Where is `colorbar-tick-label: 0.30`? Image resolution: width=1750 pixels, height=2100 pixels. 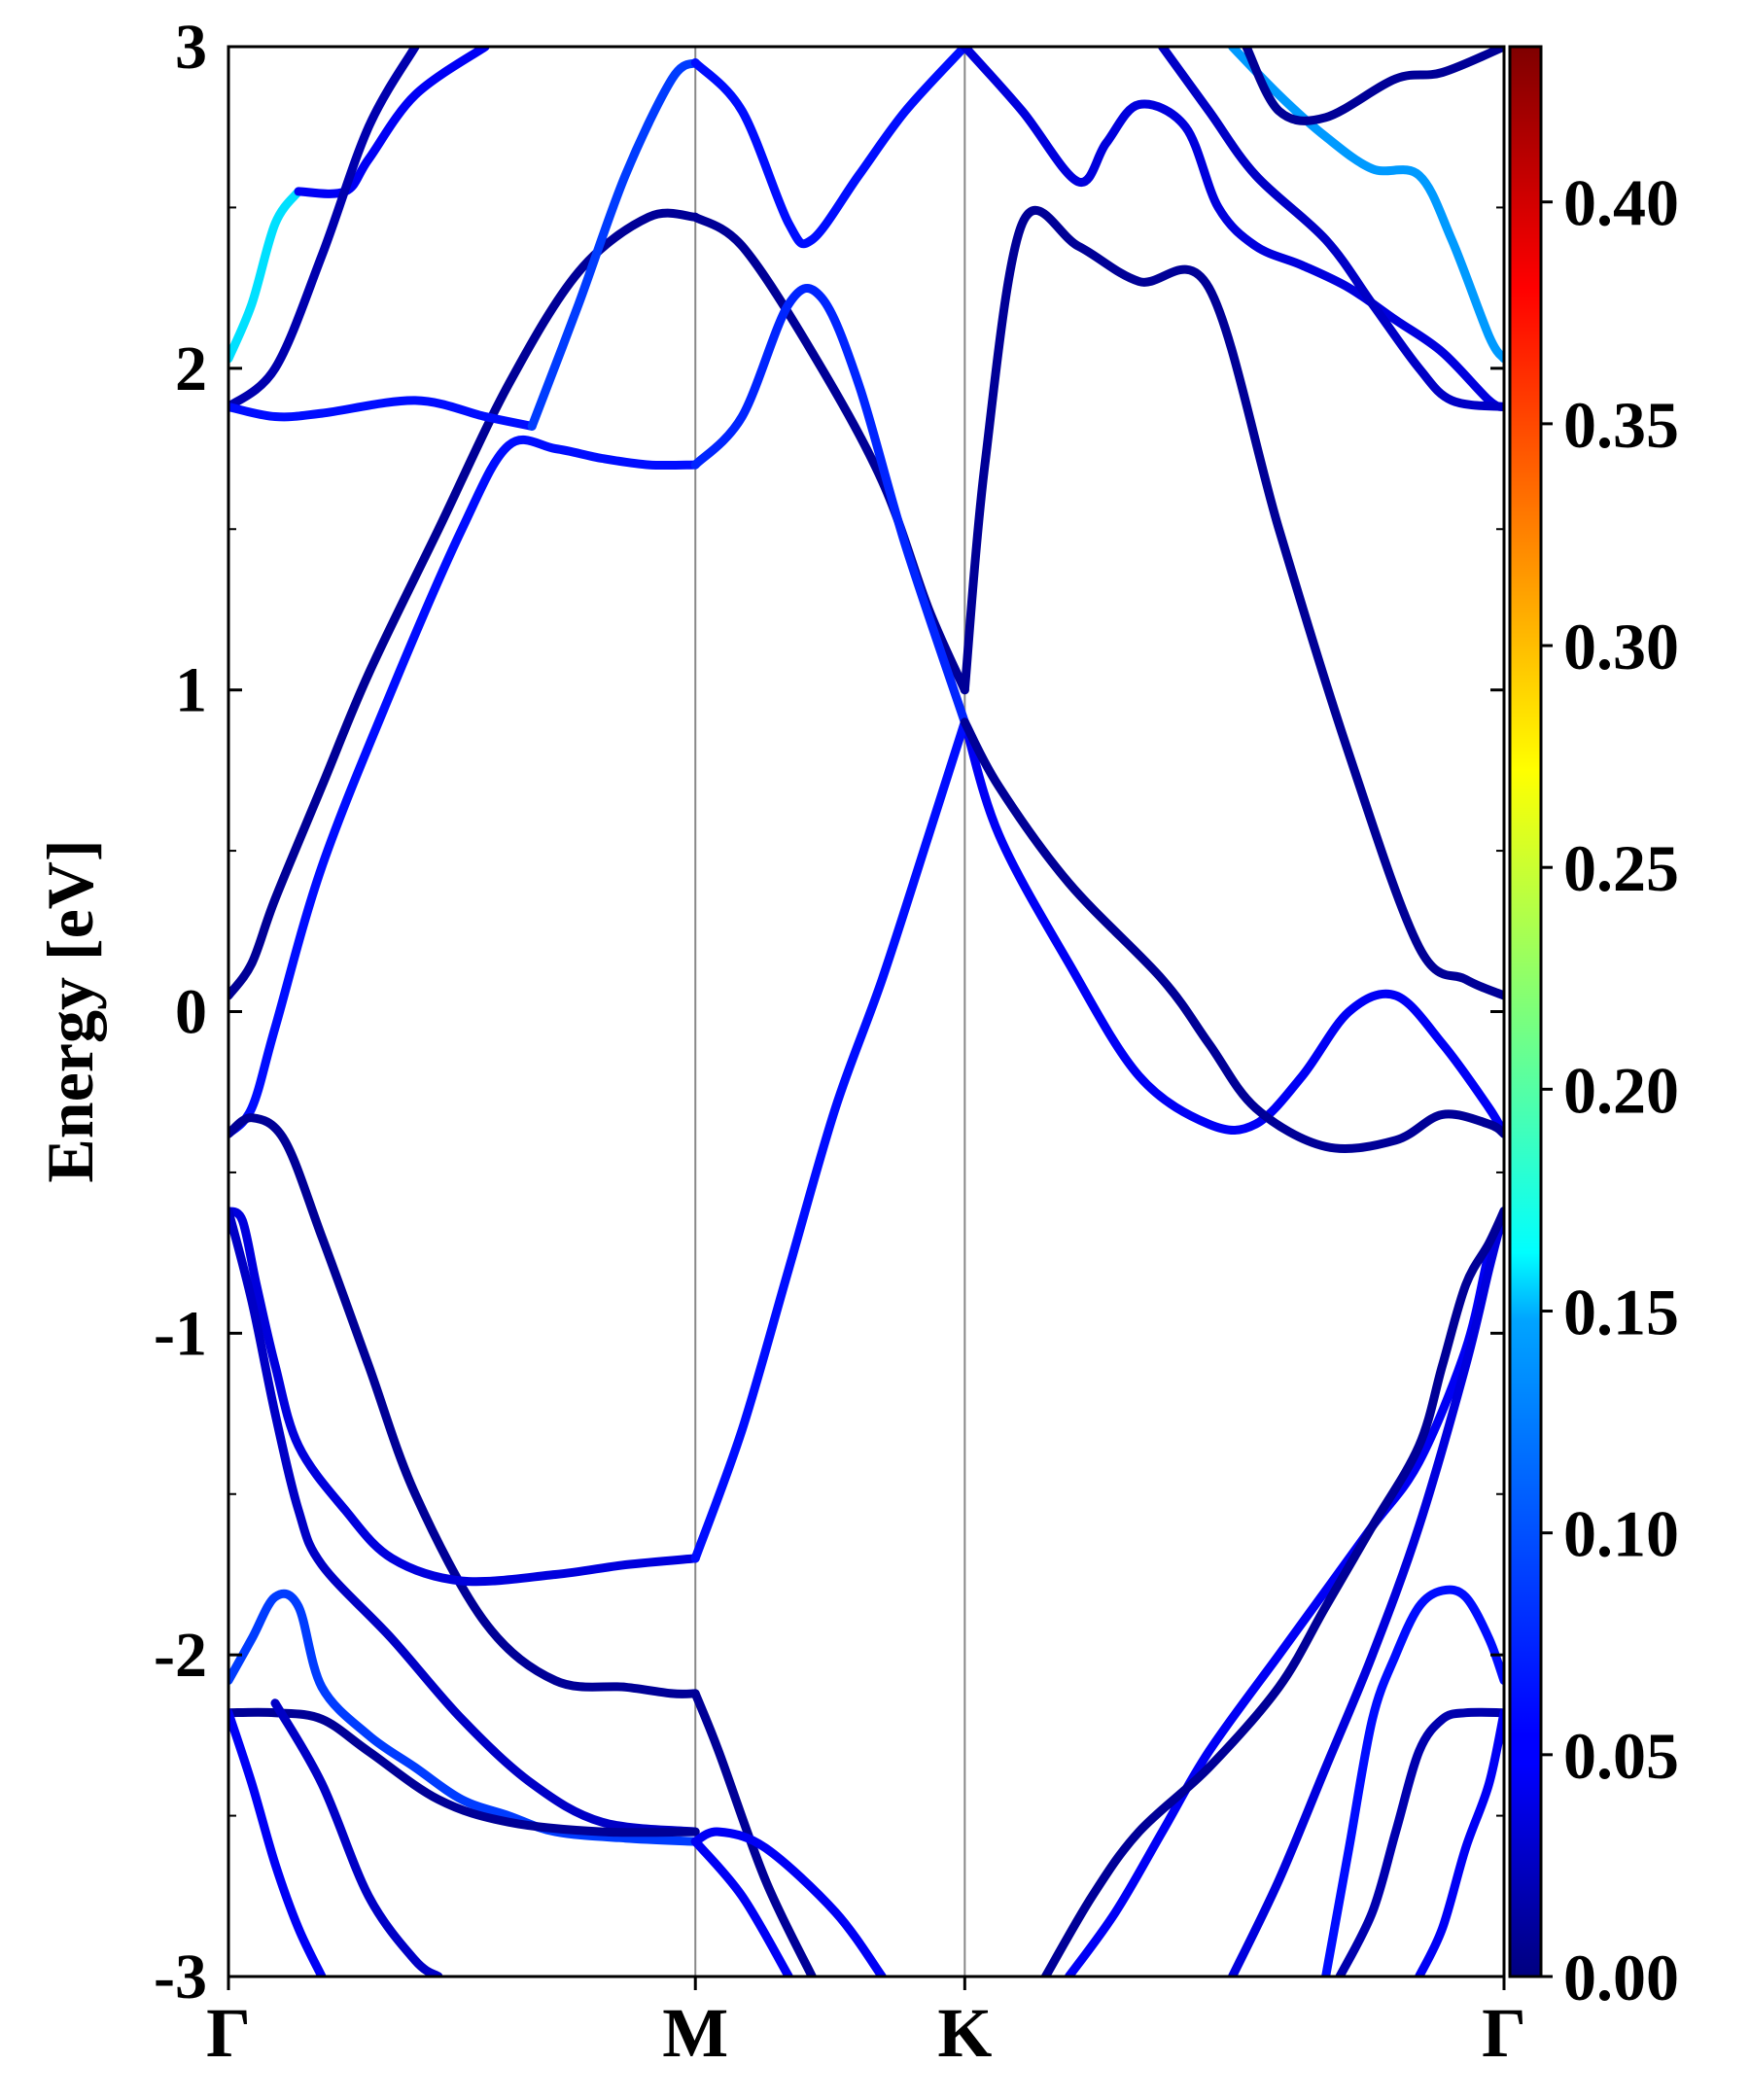 colorbar-tick-label: 0.30 is located at coordinates (1621, 646).